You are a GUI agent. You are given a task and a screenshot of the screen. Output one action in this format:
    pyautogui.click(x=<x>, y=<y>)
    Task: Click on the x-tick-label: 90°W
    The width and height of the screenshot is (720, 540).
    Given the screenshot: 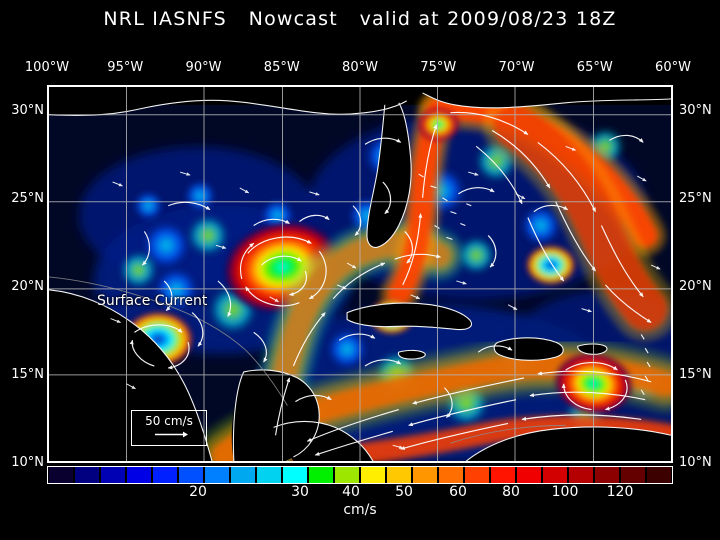 What is the action you would take?
    pyautogui.click(x=203, y=67)
    